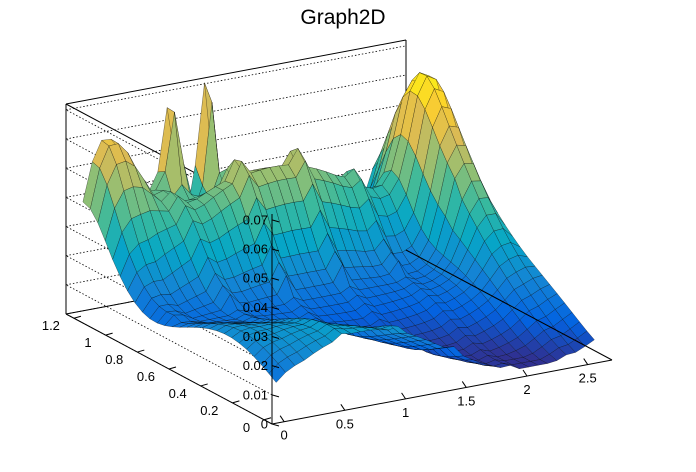 This screenshot has height=472, width=696. I want to click on x-tick-label: 0.5, so click(345, 423).